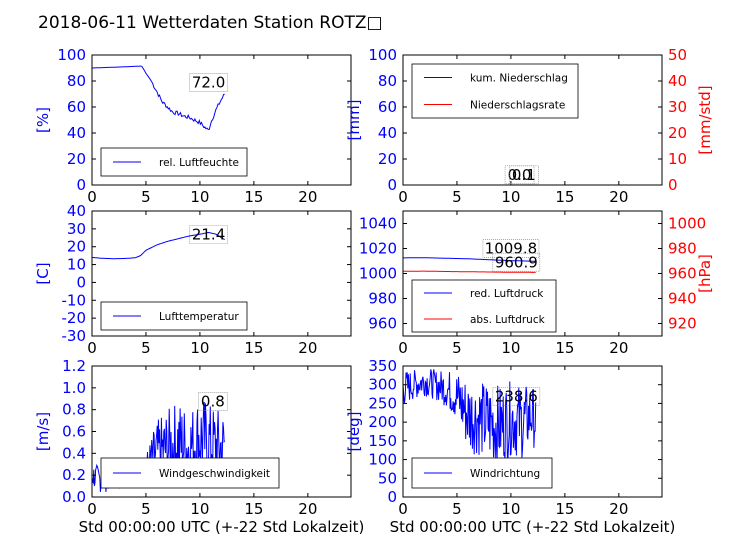  What do you see at coordinates (682, 274) in the screenshot?
I see `y-tick-label-right: 960` at bounding box center [682, 274].